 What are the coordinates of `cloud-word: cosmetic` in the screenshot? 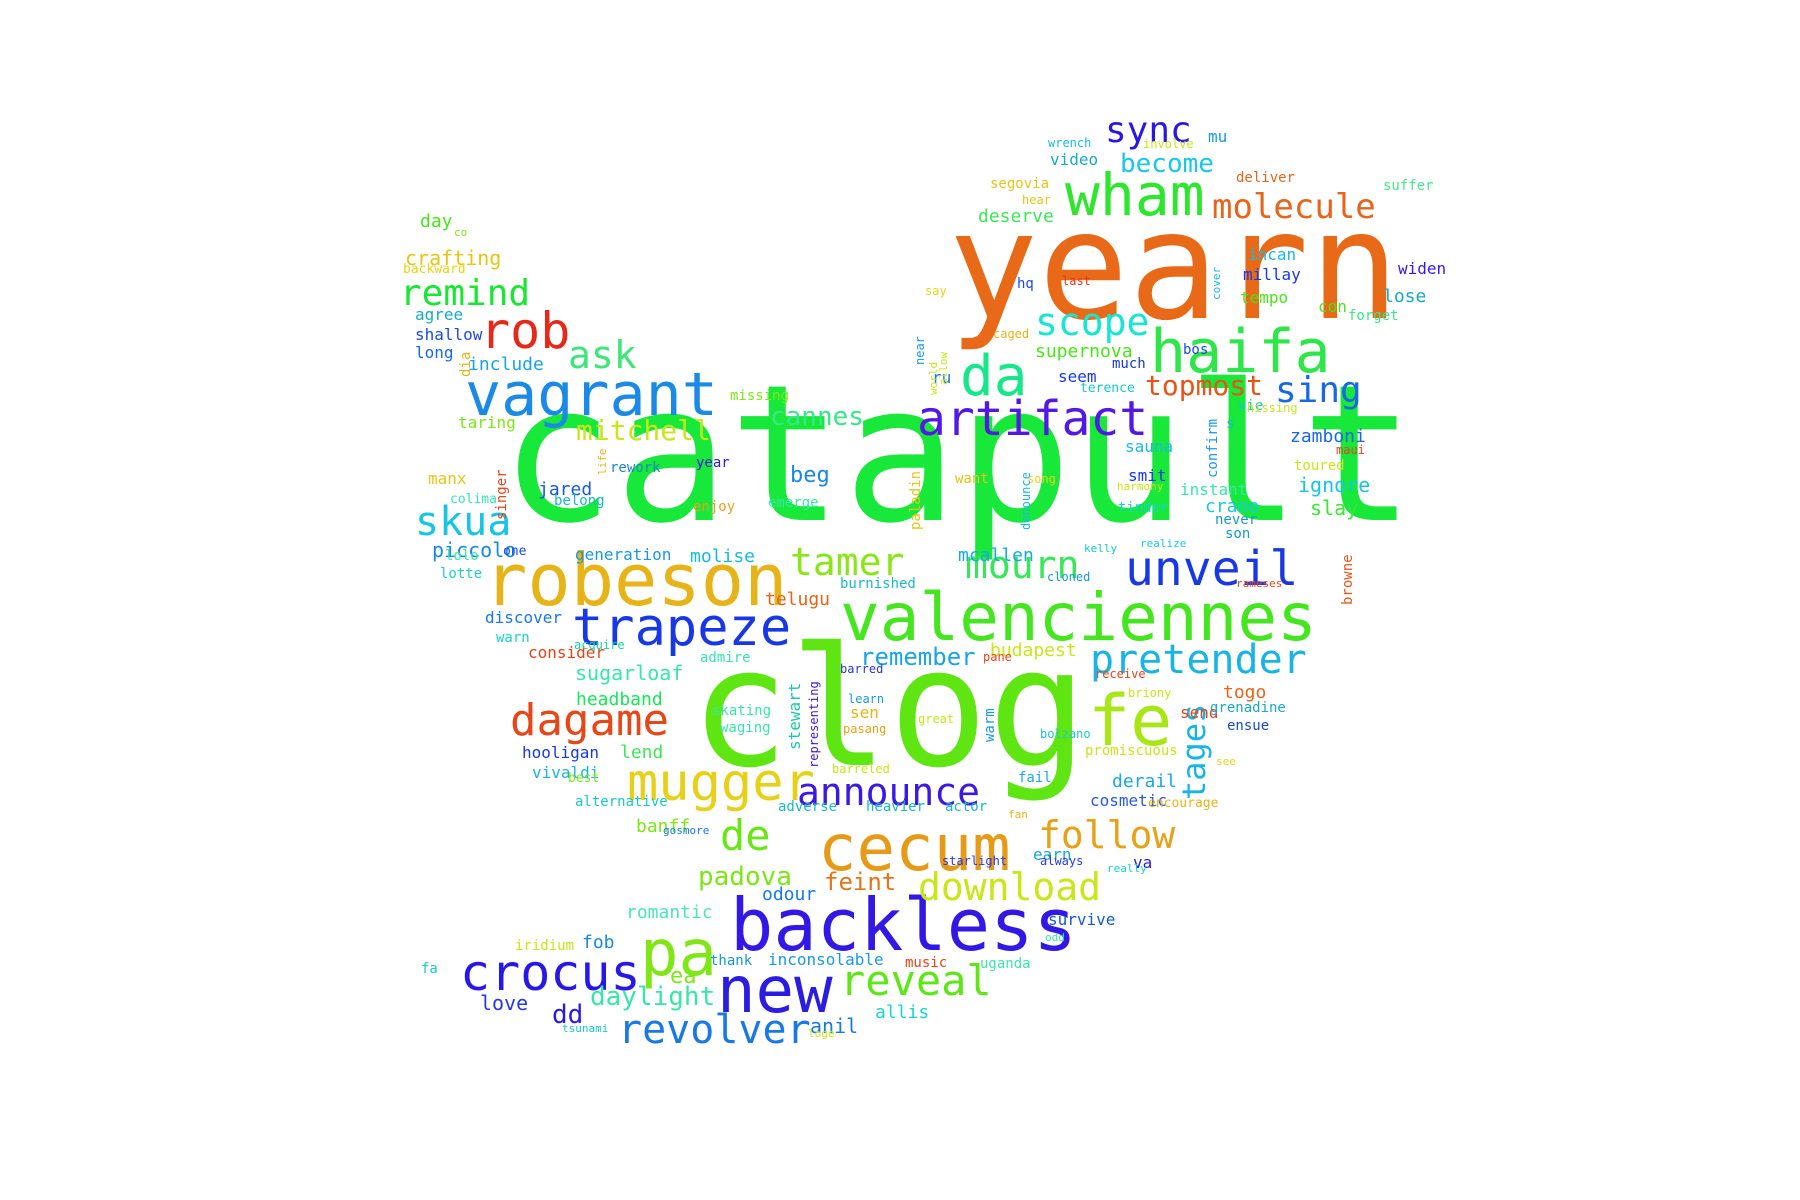 It's located at (1128, 800).